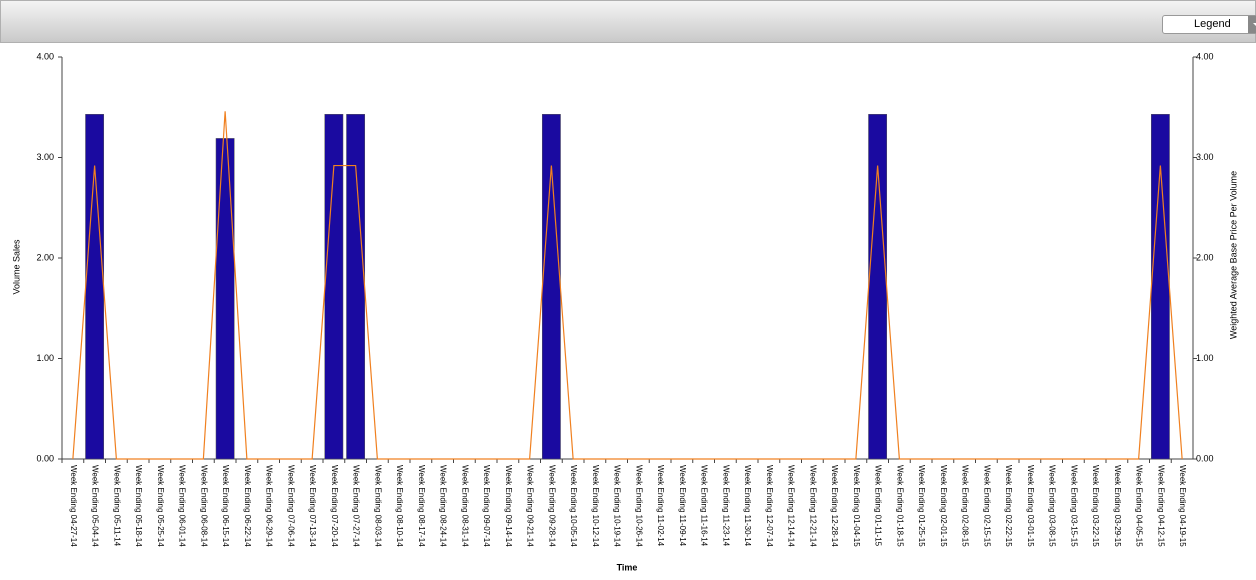 The image size is (1256, 580). What do you see at coordinates (45, 157) in the screenshot?
I see `y-tick-label: 3.00` at bounding box center [45, 157].